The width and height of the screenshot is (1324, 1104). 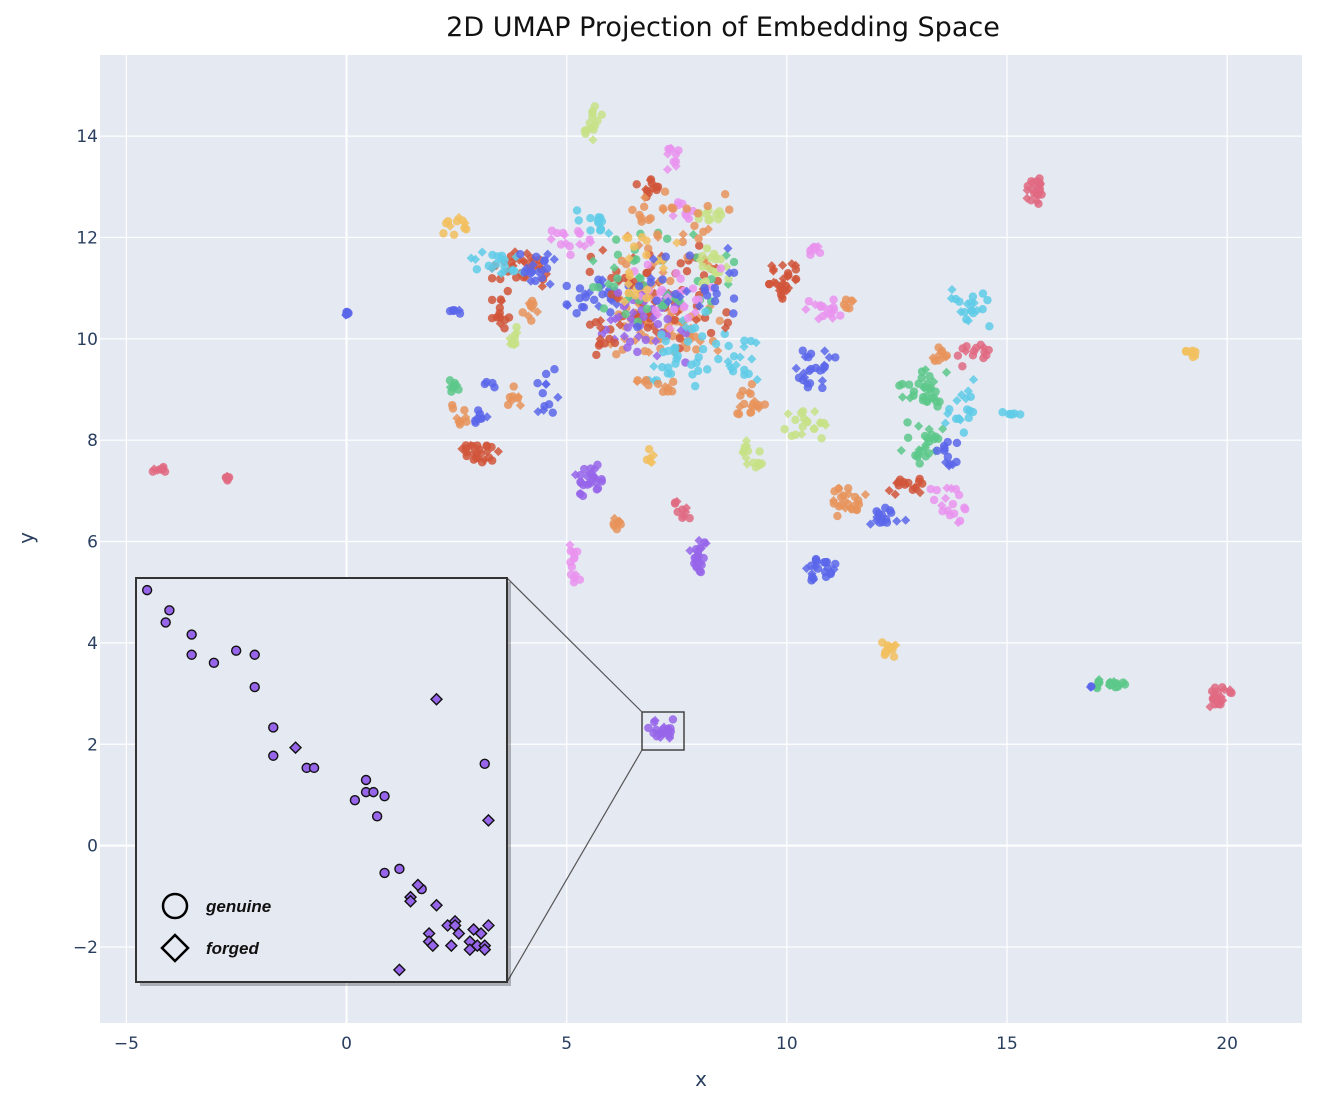 I want to click on x-tick-label: 5, so click(x=566, y=1044).